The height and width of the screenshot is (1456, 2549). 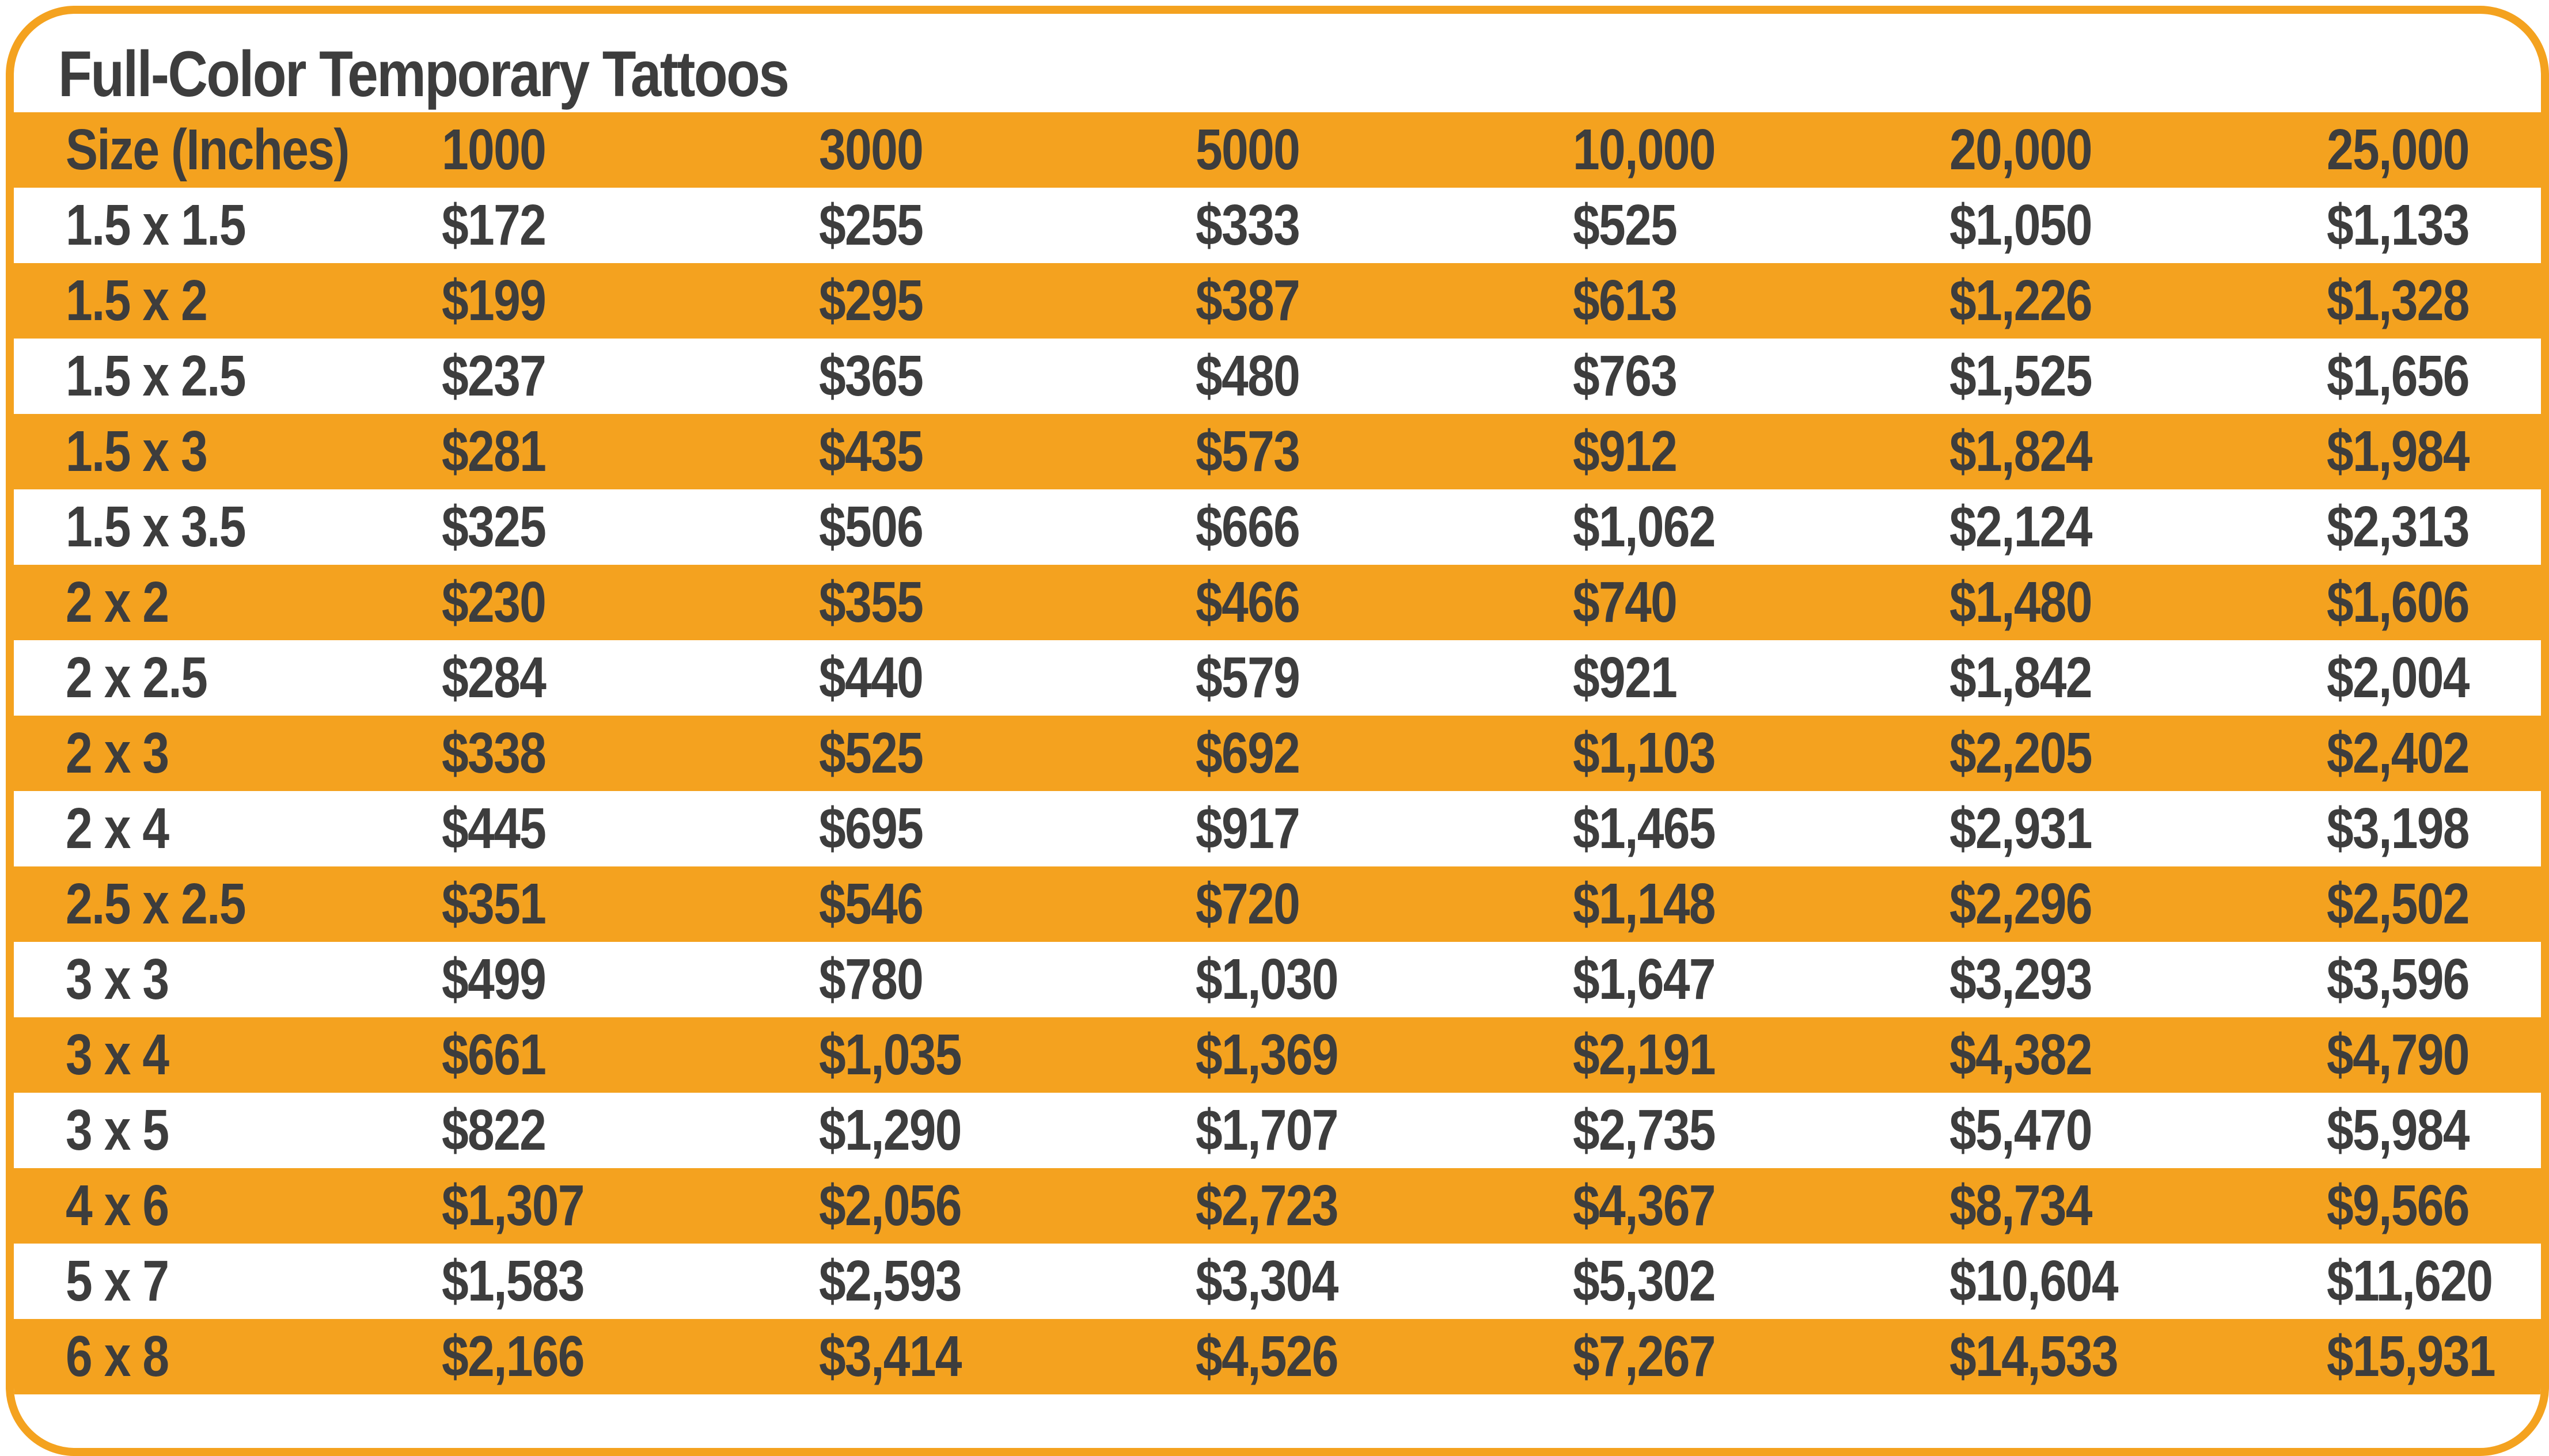 What do you see at coordinates (1645, 1130) in the screenshot?
I see `price-cell: $2,735` at bounding box center [1645, 1130].